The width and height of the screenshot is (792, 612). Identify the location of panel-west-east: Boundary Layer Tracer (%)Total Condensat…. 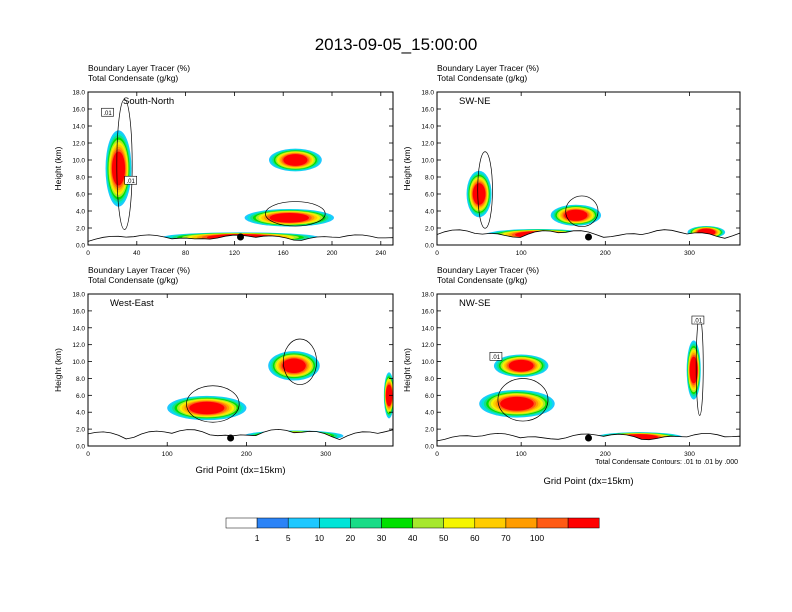
(223, 370).